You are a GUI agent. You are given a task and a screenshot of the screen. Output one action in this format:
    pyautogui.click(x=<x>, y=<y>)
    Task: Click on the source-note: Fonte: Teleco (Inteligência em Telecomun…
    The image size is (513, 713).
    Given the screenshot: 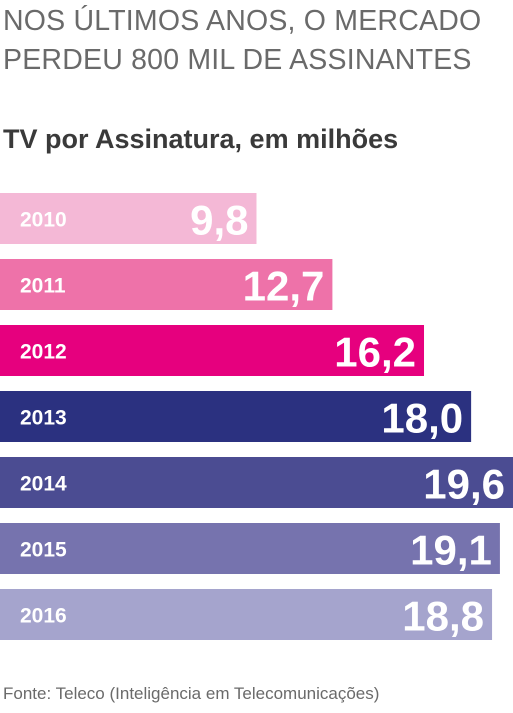 What is the action you would take?
    pyautogui.click(x=191, y=693)
    